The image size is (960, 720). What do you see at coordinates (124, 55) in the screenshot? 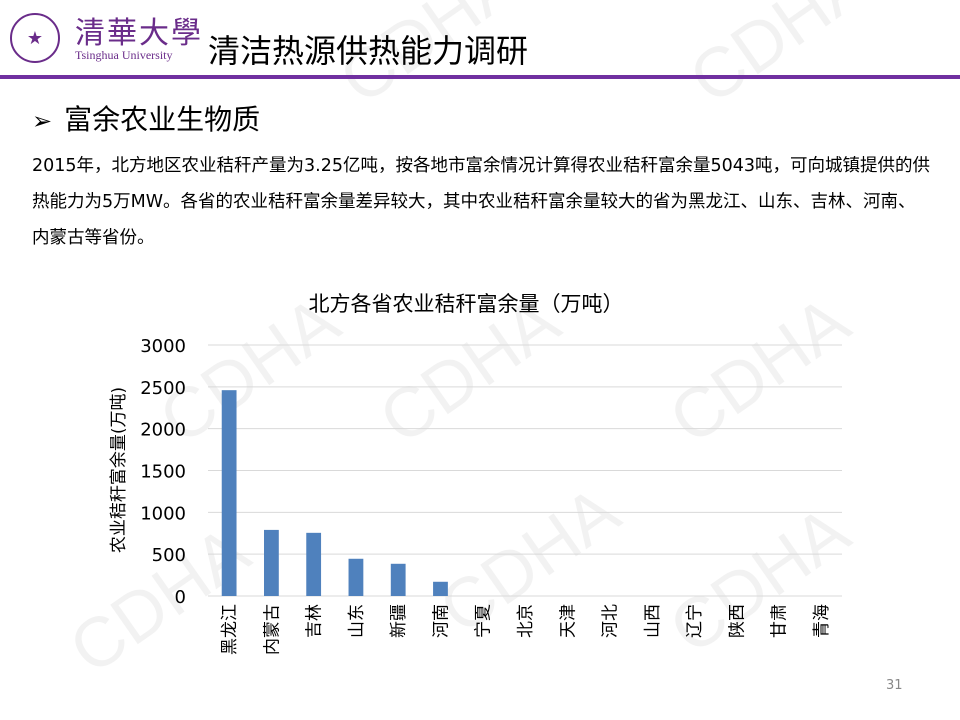
I see `university-name-en: Tsinghua University` at bounding box center [124, 55].